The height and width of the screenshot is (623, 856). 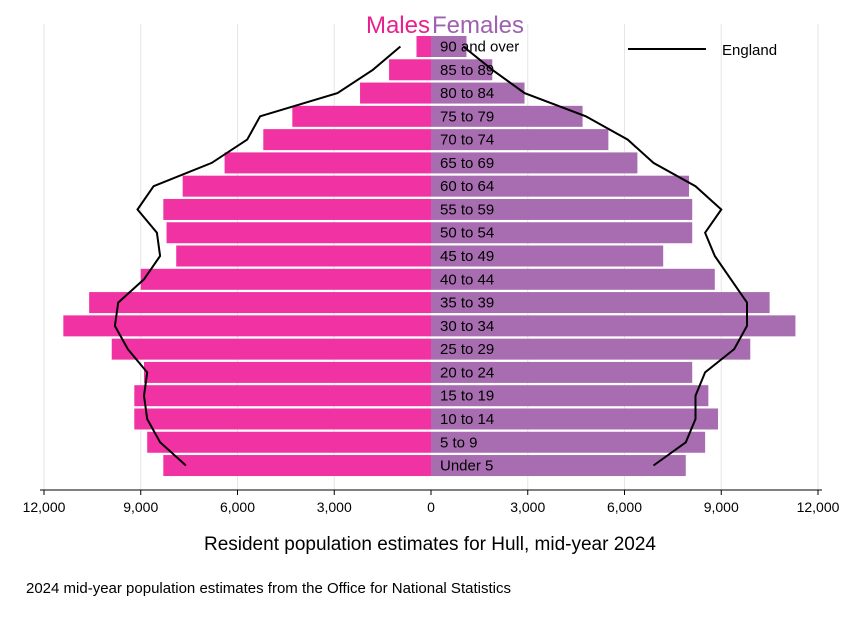 I want to click on x-tick-label: 0, so click(x=431, y=507).